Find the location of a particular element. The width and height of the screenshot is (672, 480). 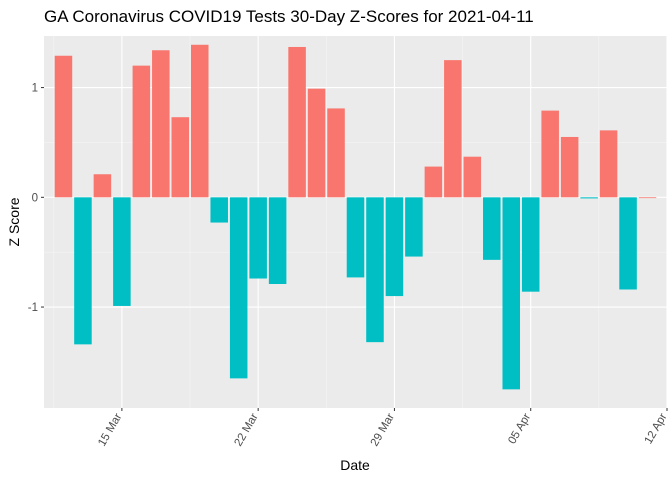

x-axis-title: Date is located at coordinates (355, 465).